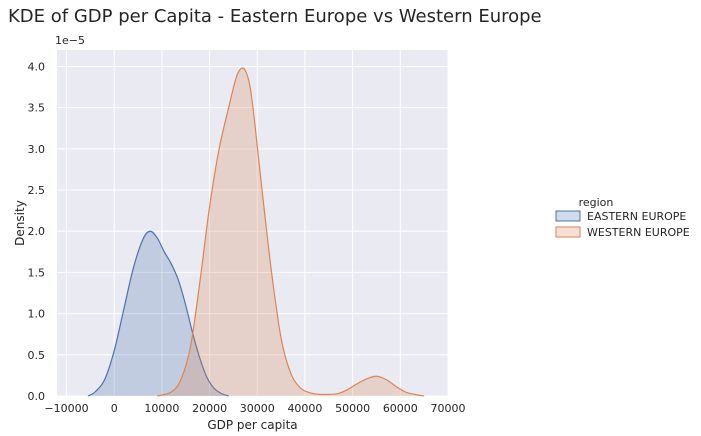  I want to click on legend-label: WESTERN EUROPE, so click(638, 232).